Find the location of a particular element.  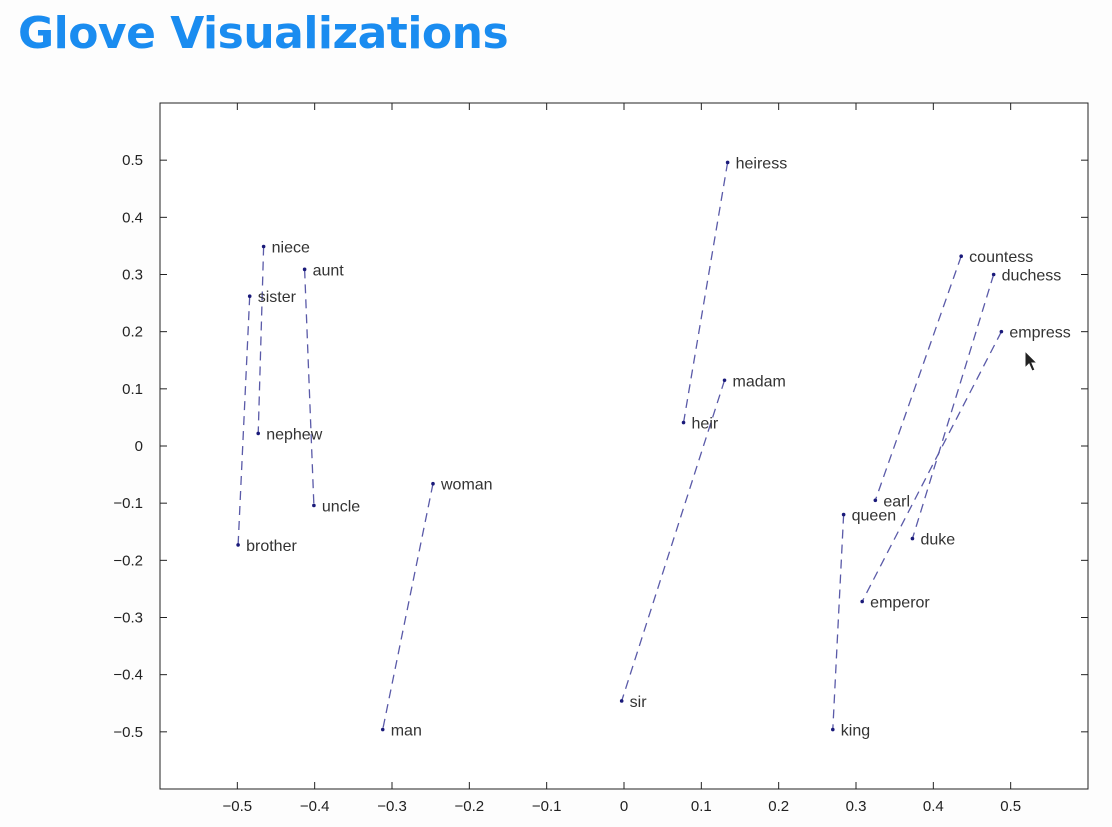

x-tick-label: −0.4 is located at coordinates (315, 806).